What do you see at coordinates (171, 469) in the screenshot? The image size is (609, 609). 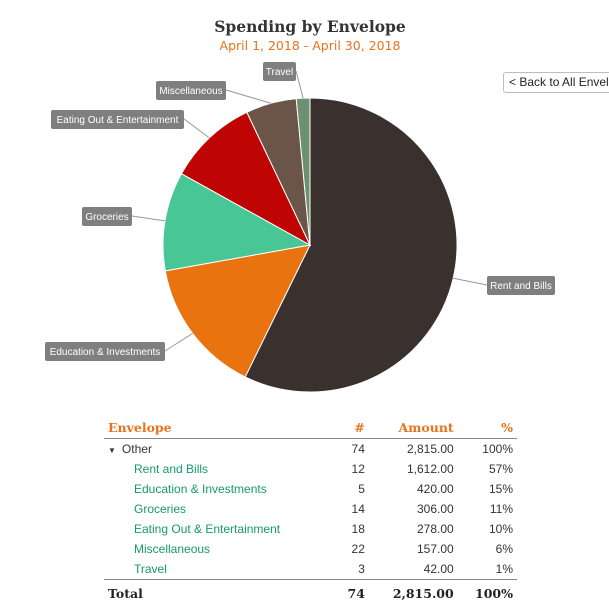 I see `envelope-link: Rent and Bills` at bounding box center [171, 469].